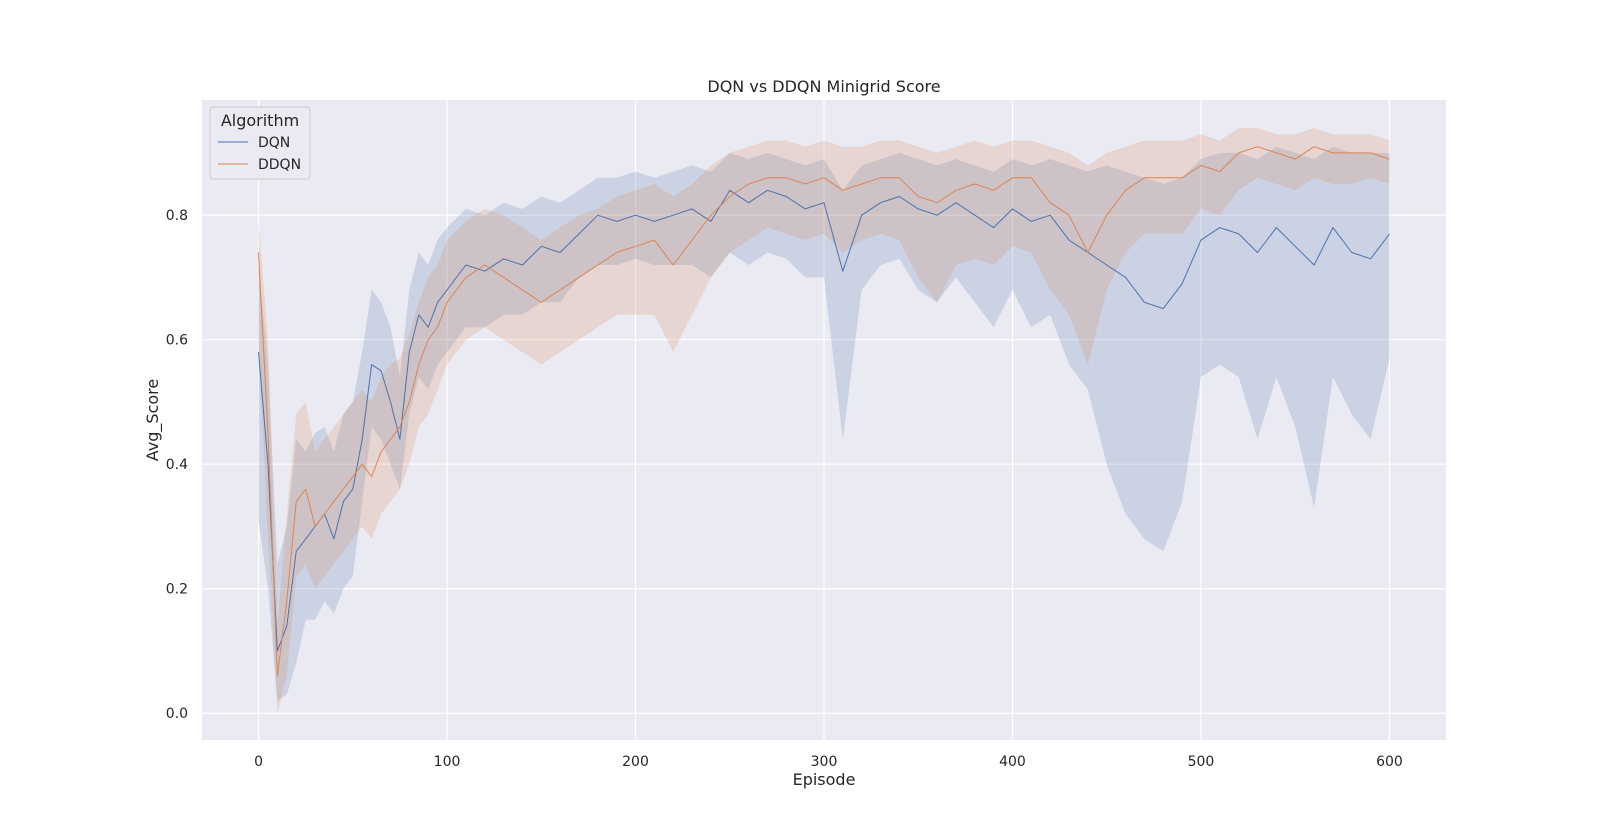 Image resolution: width=1600 pixels, height=827 pixels. What do you see at coordinates (823, 86) in the screenshot?
I see `chart-title: DQN vs DDQN Minigrid Score` at bounding box center [823, 86].